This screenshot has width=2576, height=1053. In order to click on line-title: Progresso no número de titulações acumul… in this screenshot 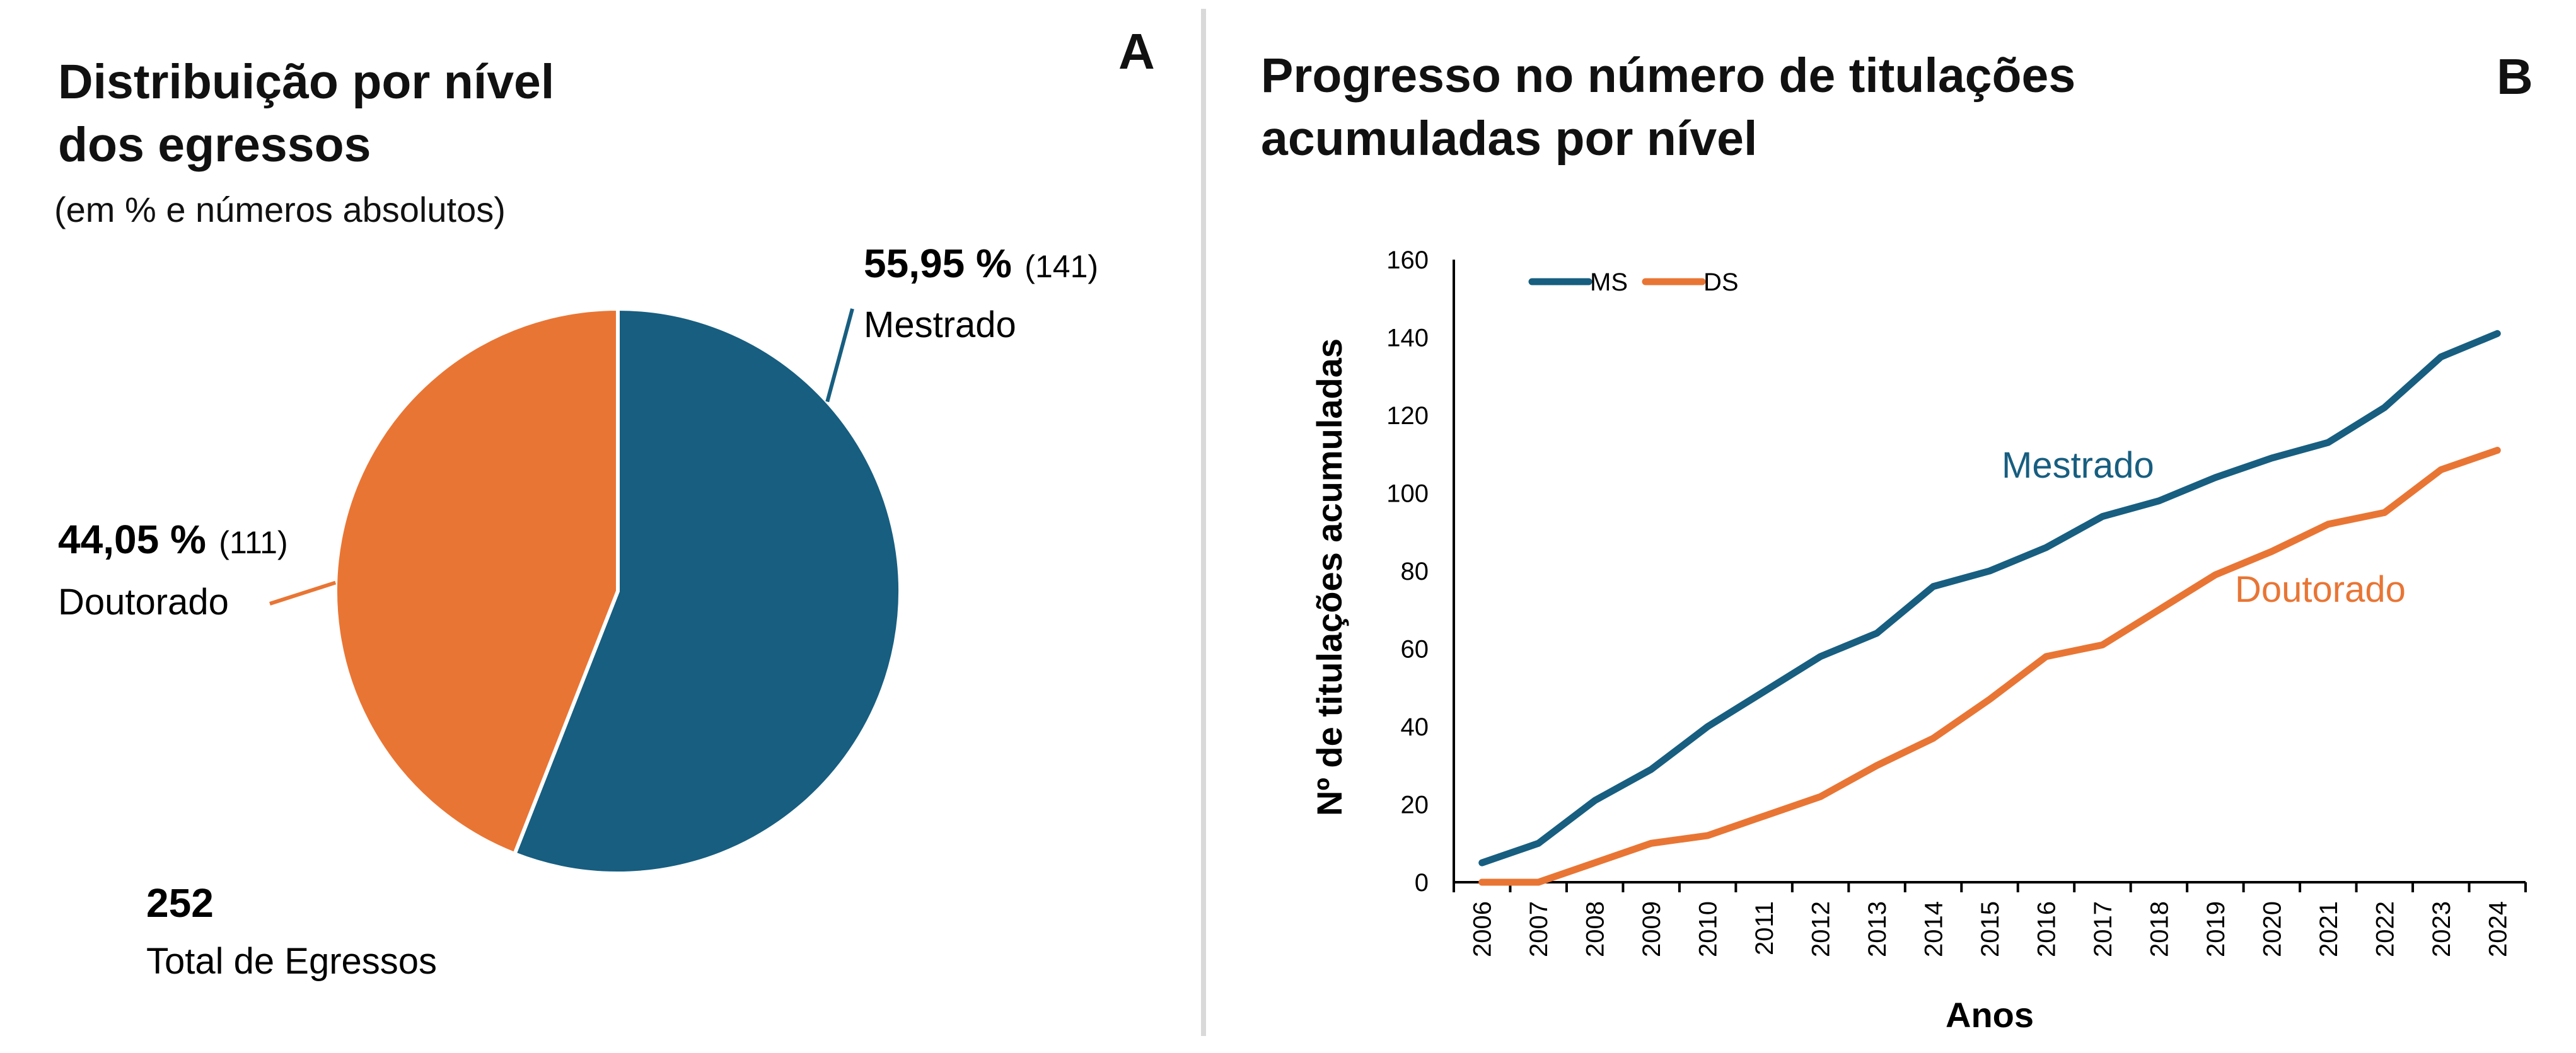, I will do `click(1668, 107)`.